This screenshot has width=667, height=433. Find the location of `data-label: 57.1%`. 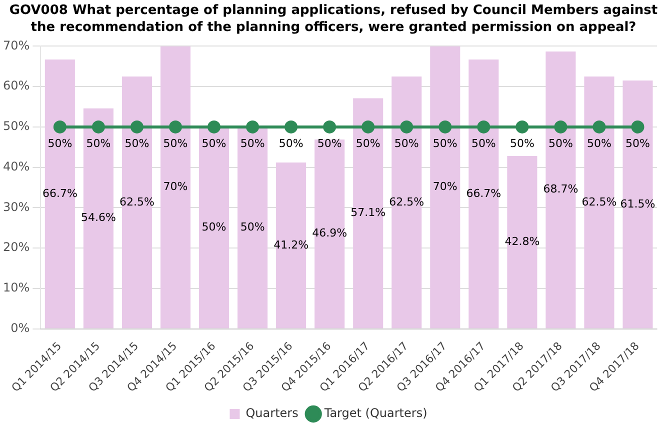

data-label: 57.1% is located at coordinates (368, 213).